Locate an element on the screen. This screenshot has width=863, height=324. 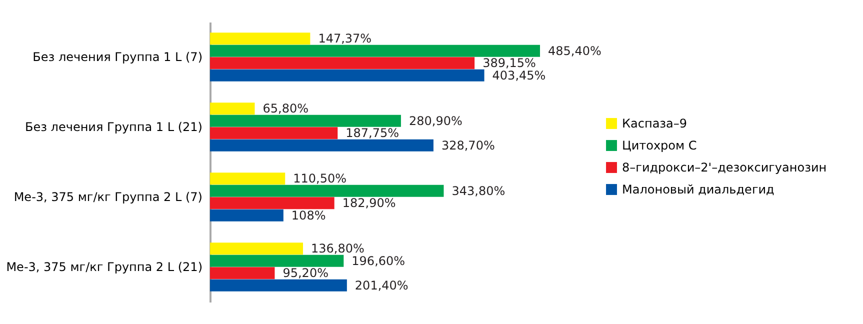
legend-label: Цитохром С is located at coordinates (659, 145).